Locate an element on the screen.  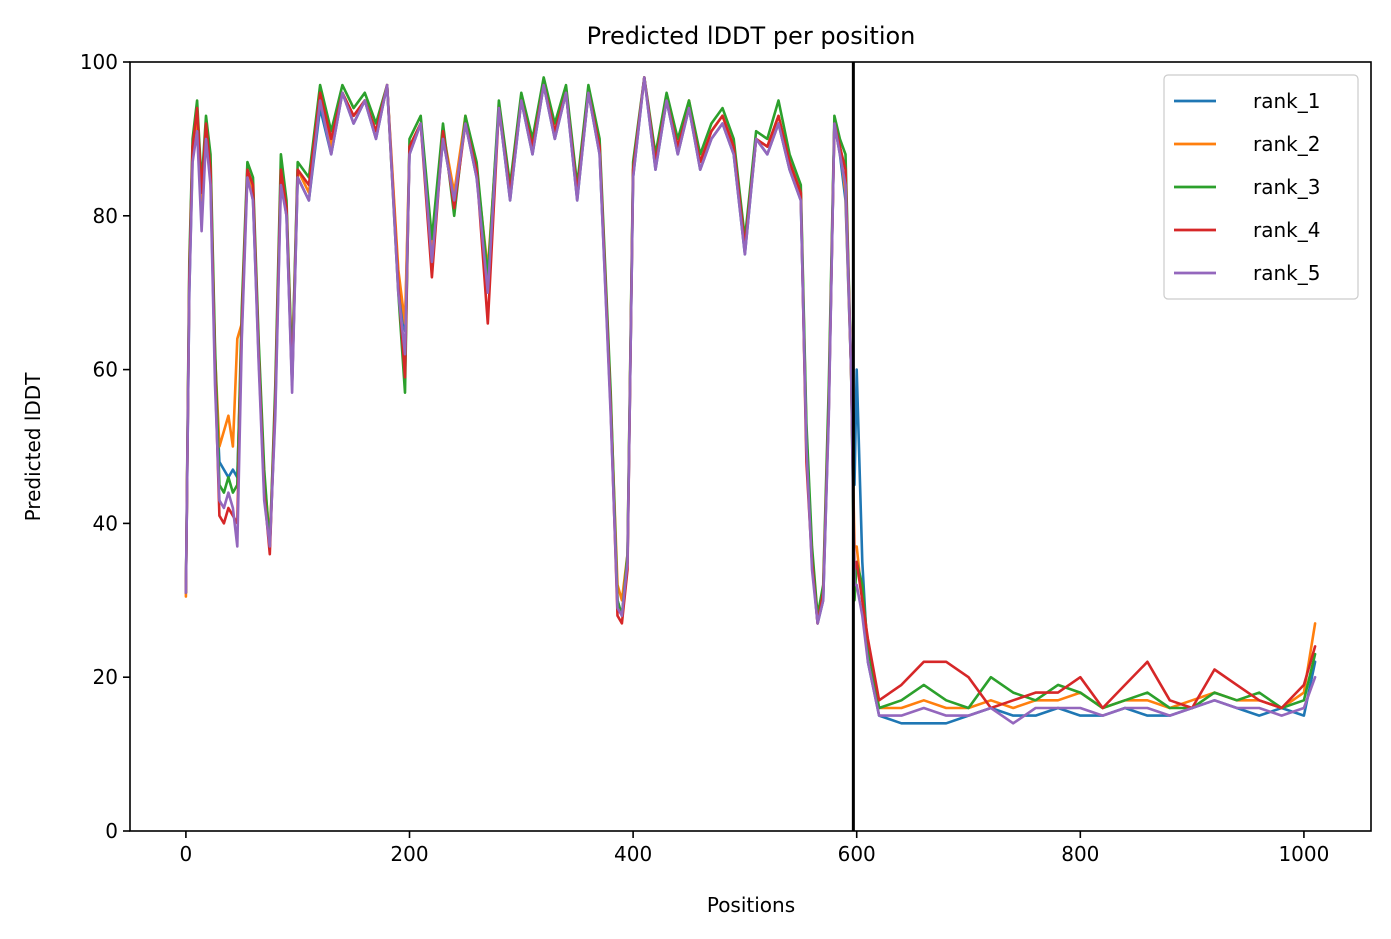
y-tick-label: 20 is located at coordinates (105, 677).